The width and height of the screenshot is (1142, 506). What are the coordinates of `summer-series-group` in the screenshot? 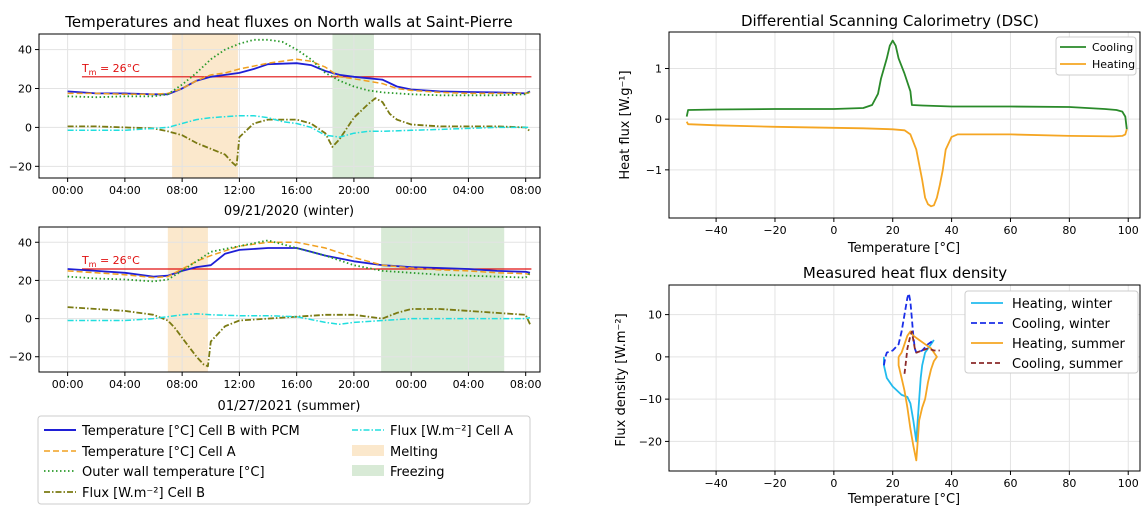 It's located at (299, 303).